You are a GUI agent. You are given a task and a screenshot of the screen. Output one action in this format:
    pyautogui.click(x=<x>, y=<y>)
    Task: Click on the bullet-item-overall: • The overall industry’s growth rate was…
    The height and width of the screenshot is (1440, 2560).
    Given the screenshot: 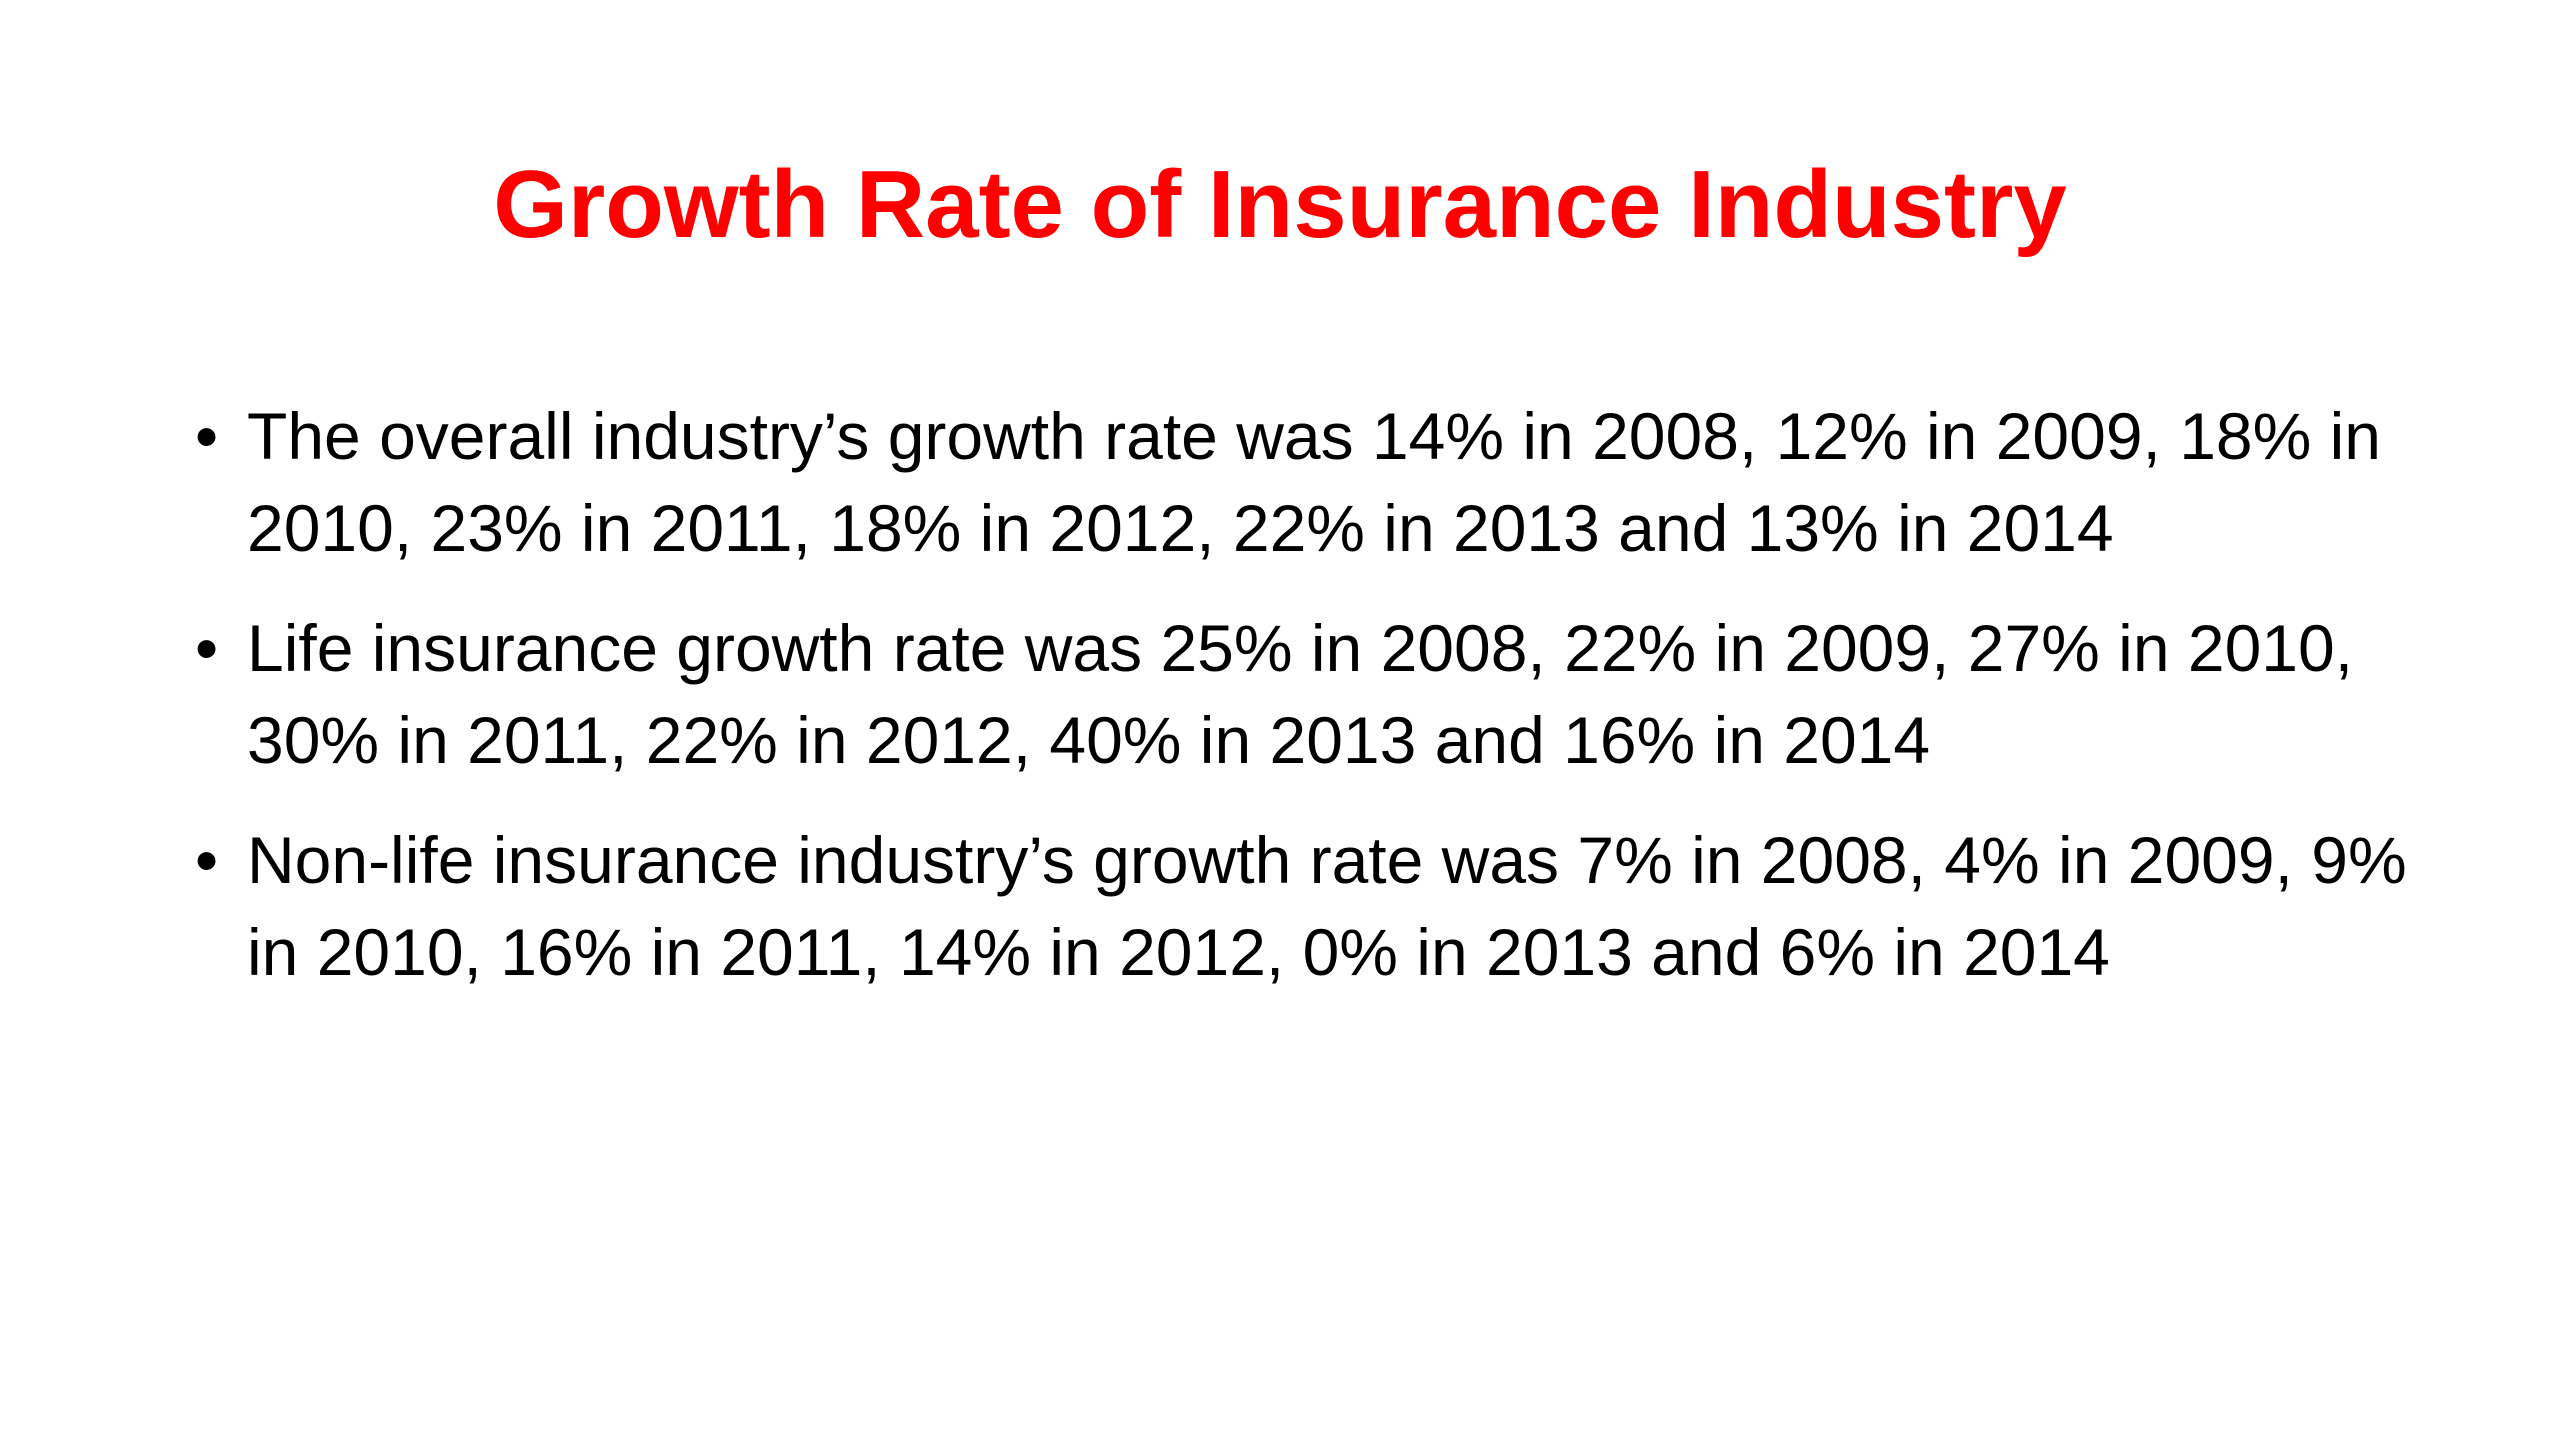 What is the action you would take?
    pyautogui.click(x=1315, y=482)
    